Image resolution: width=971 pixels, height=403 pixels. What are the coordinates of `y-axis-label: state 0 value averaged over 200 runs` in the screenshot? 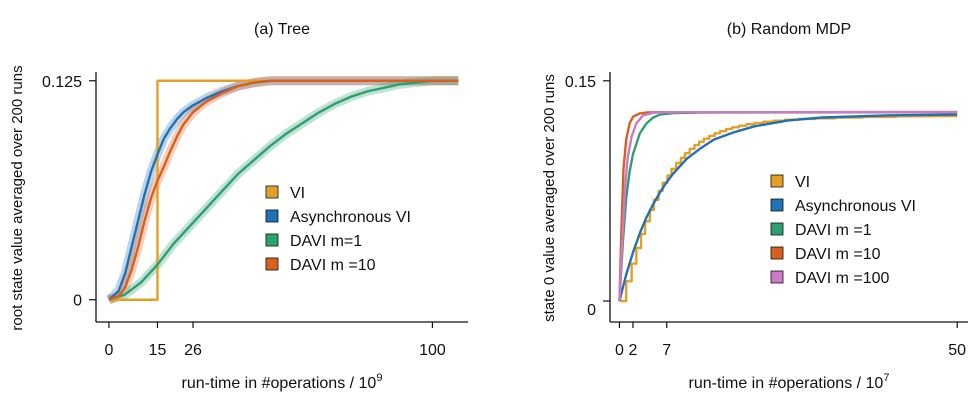 It's located at (549, 198).